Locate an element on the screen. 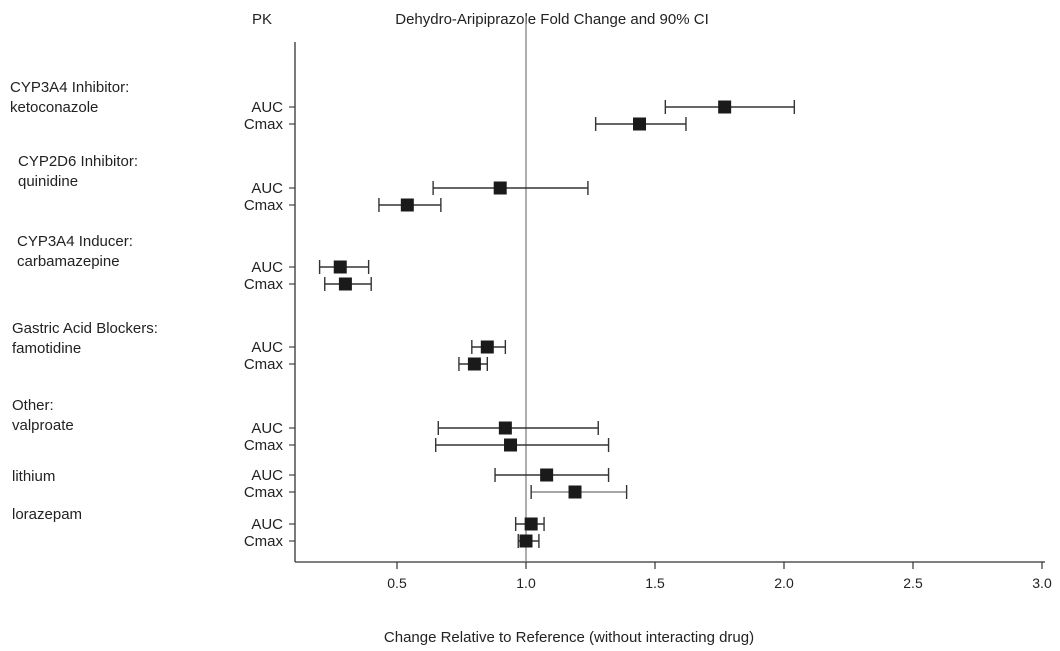  group-label: CYP3A4 Inducer: is located at coordinates (75, 241).